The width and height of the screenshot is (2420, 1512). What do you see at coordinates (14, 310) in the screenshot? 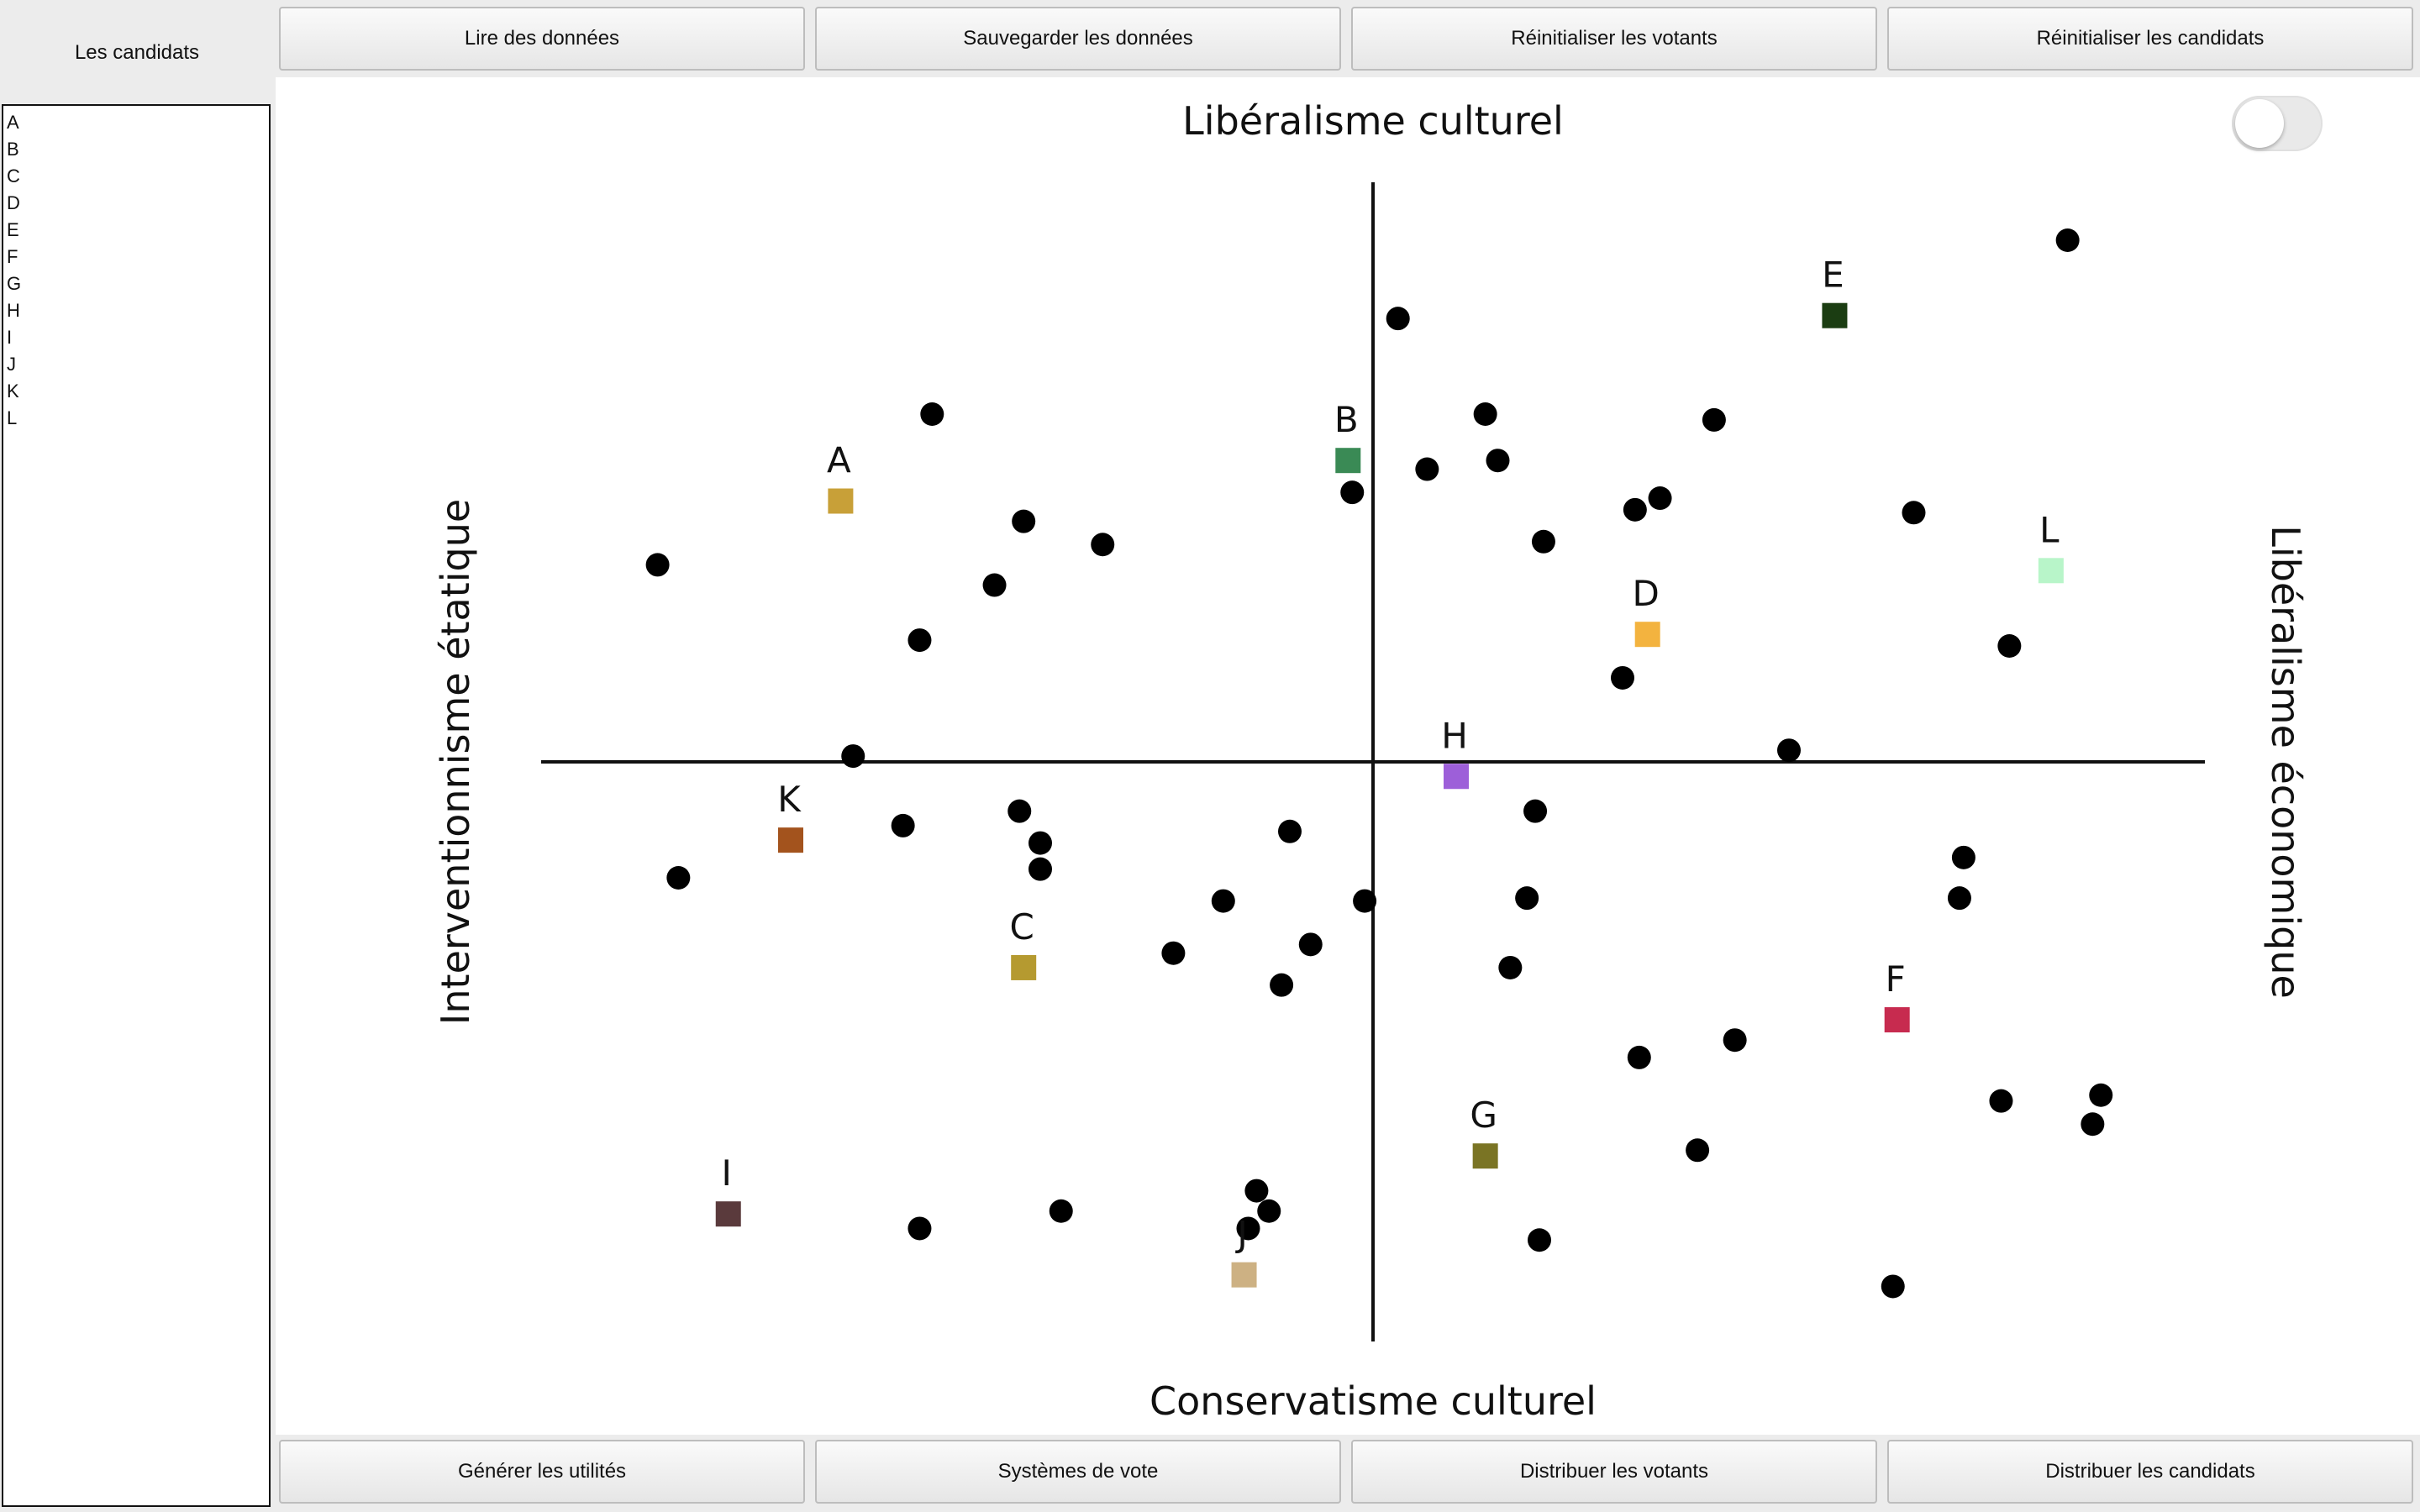
I see `candidate-list-item: H` at bounding box center [14, 310].